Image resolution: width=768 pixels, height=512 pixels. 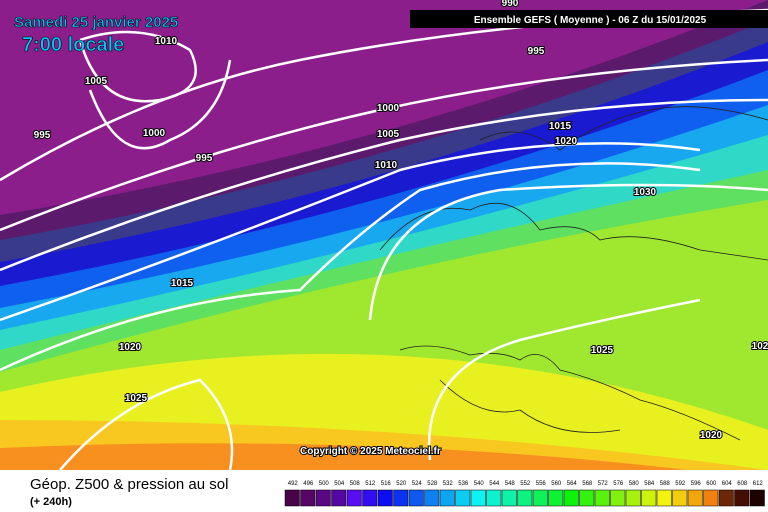 What do you see at coordinates (603, 484) in the screenshot?
I see `colorbar-label: 572` at bounding box center [603, 484].